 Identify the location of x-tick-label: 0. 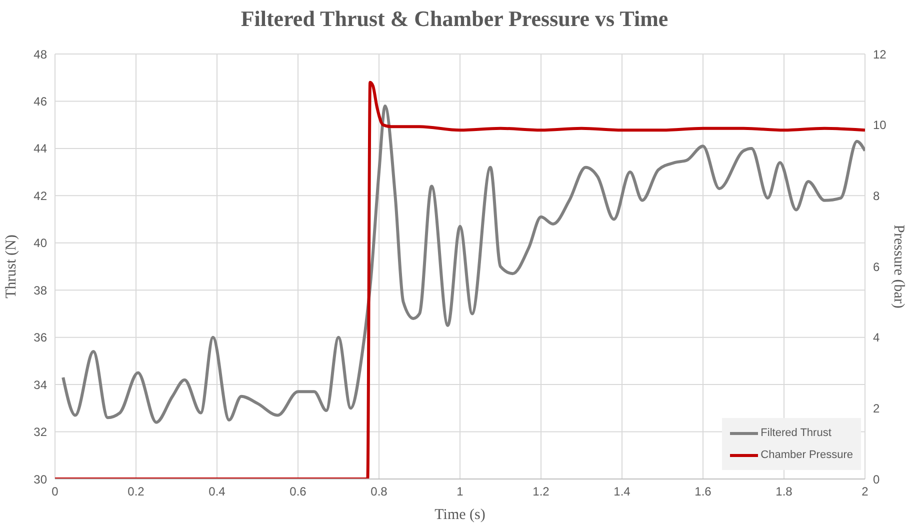
(55, 491).